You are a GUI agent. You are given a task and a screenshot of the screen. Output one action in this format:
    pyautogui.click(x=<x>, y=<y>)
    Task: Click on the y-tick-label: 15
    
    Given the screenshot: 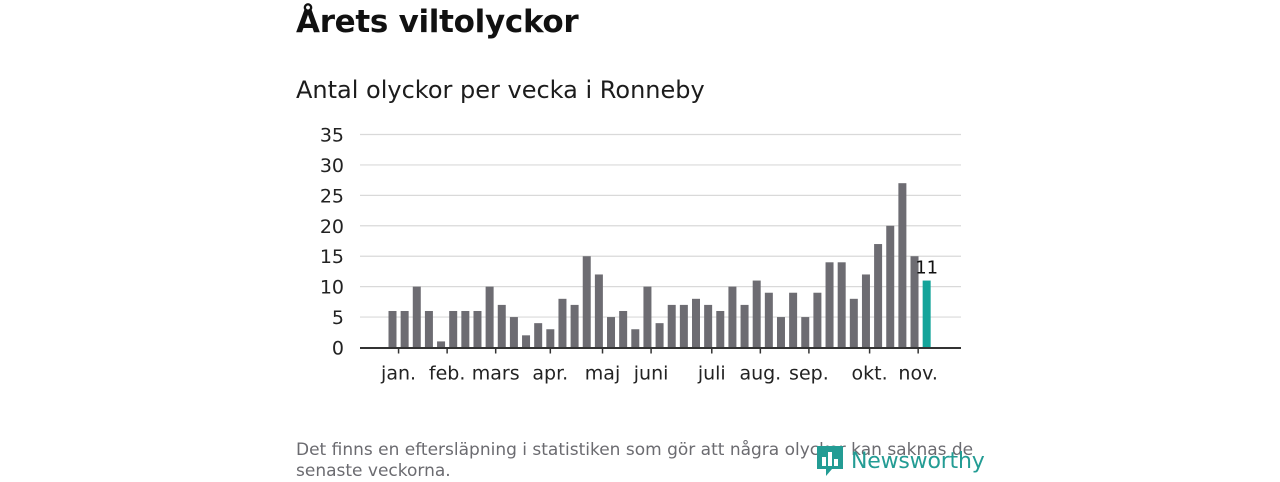 What is the action you would take?
    pyautogui.click(x=332, y=257)
    